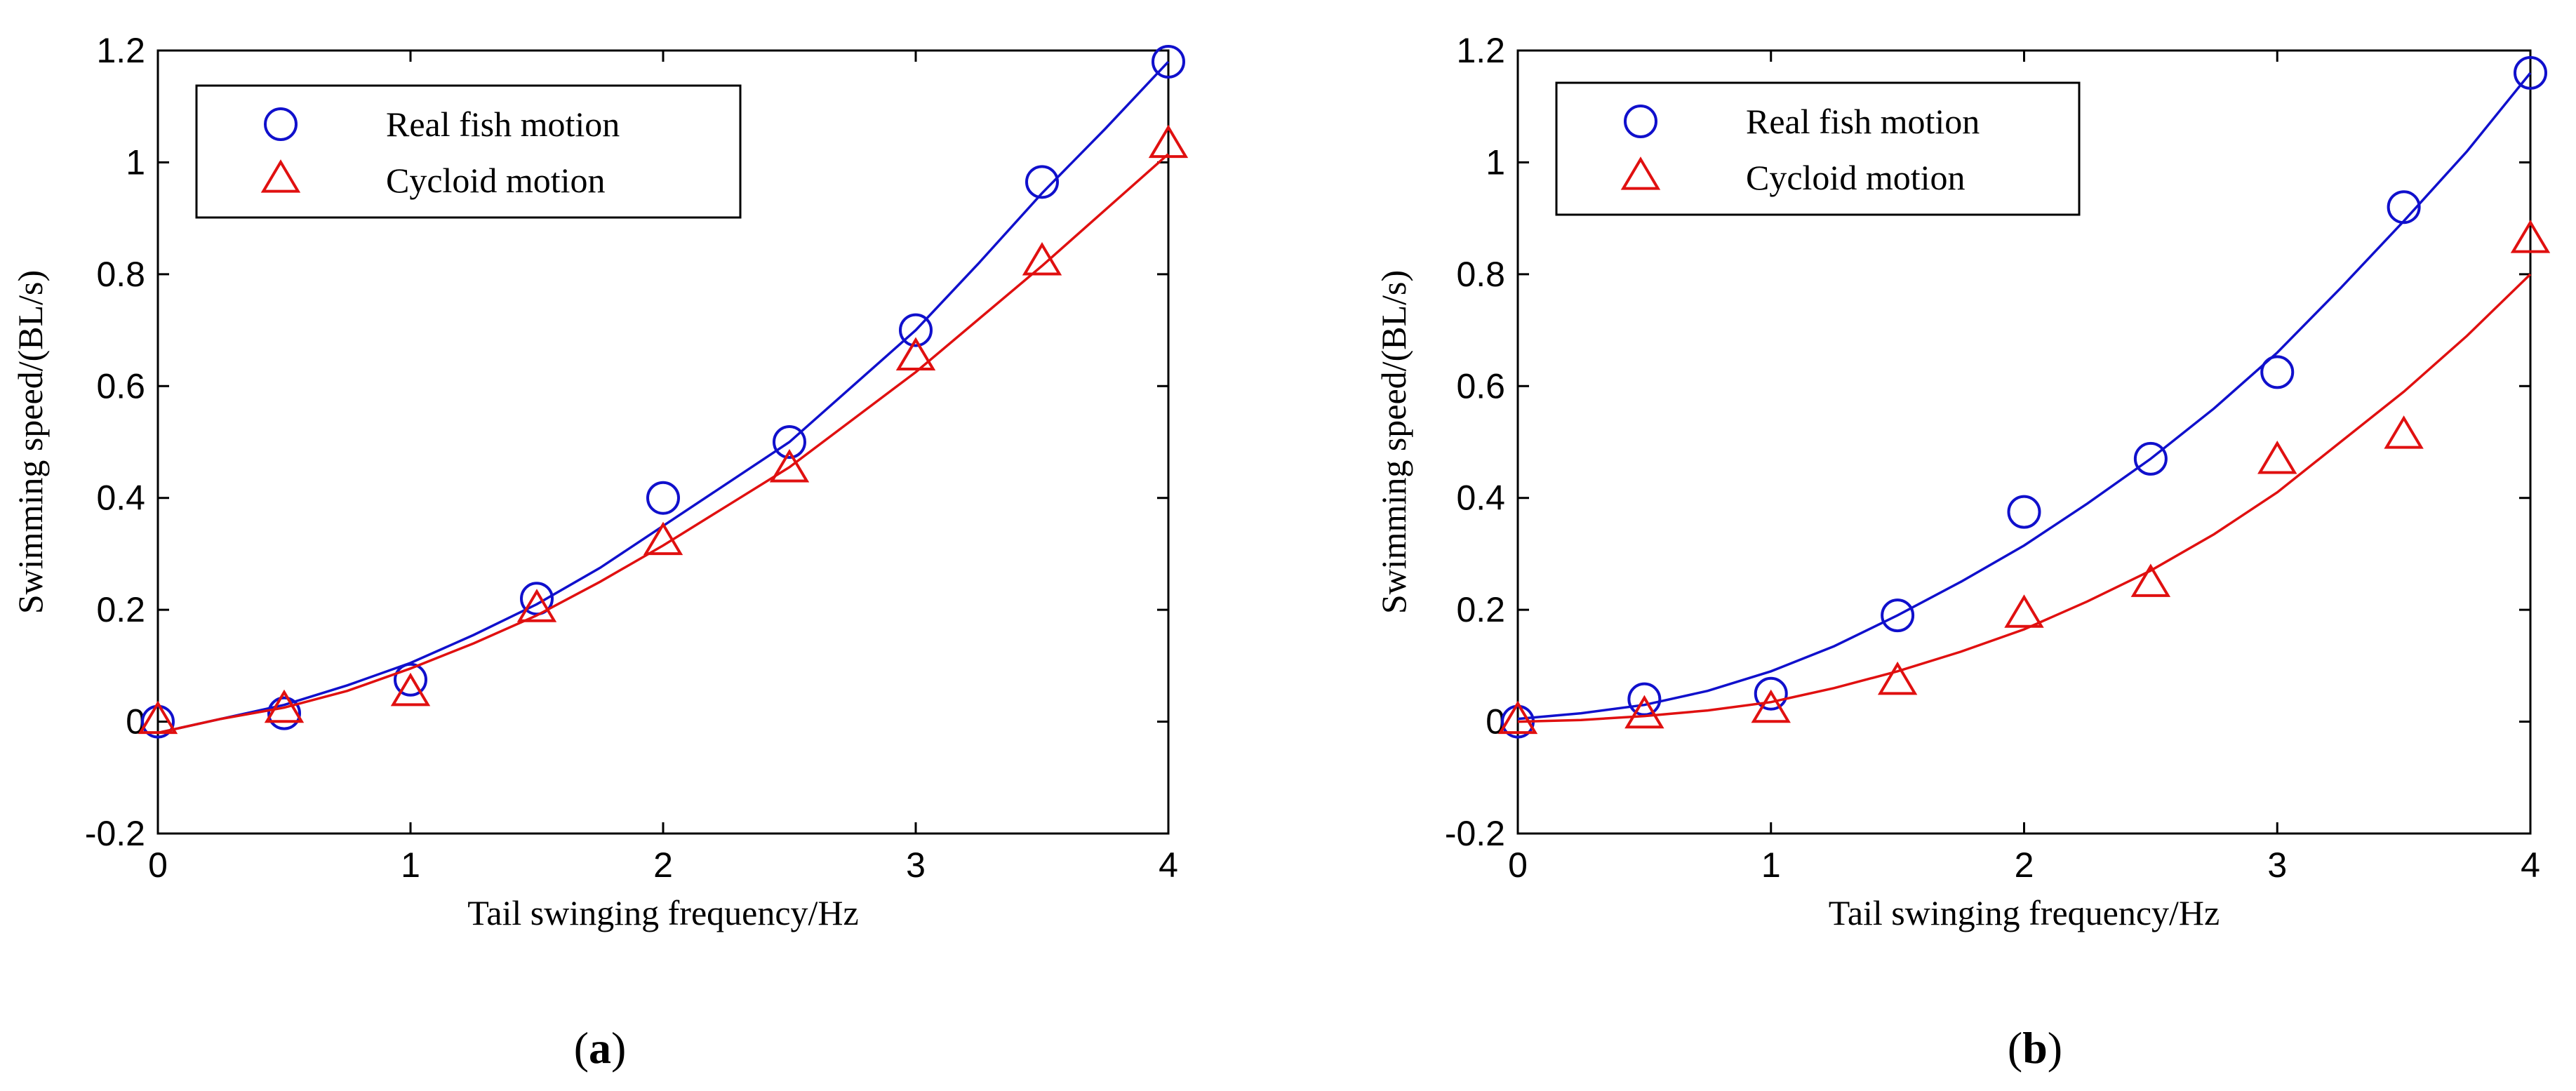  I want to click on panel-label-a: (a), so click(600, 1048).